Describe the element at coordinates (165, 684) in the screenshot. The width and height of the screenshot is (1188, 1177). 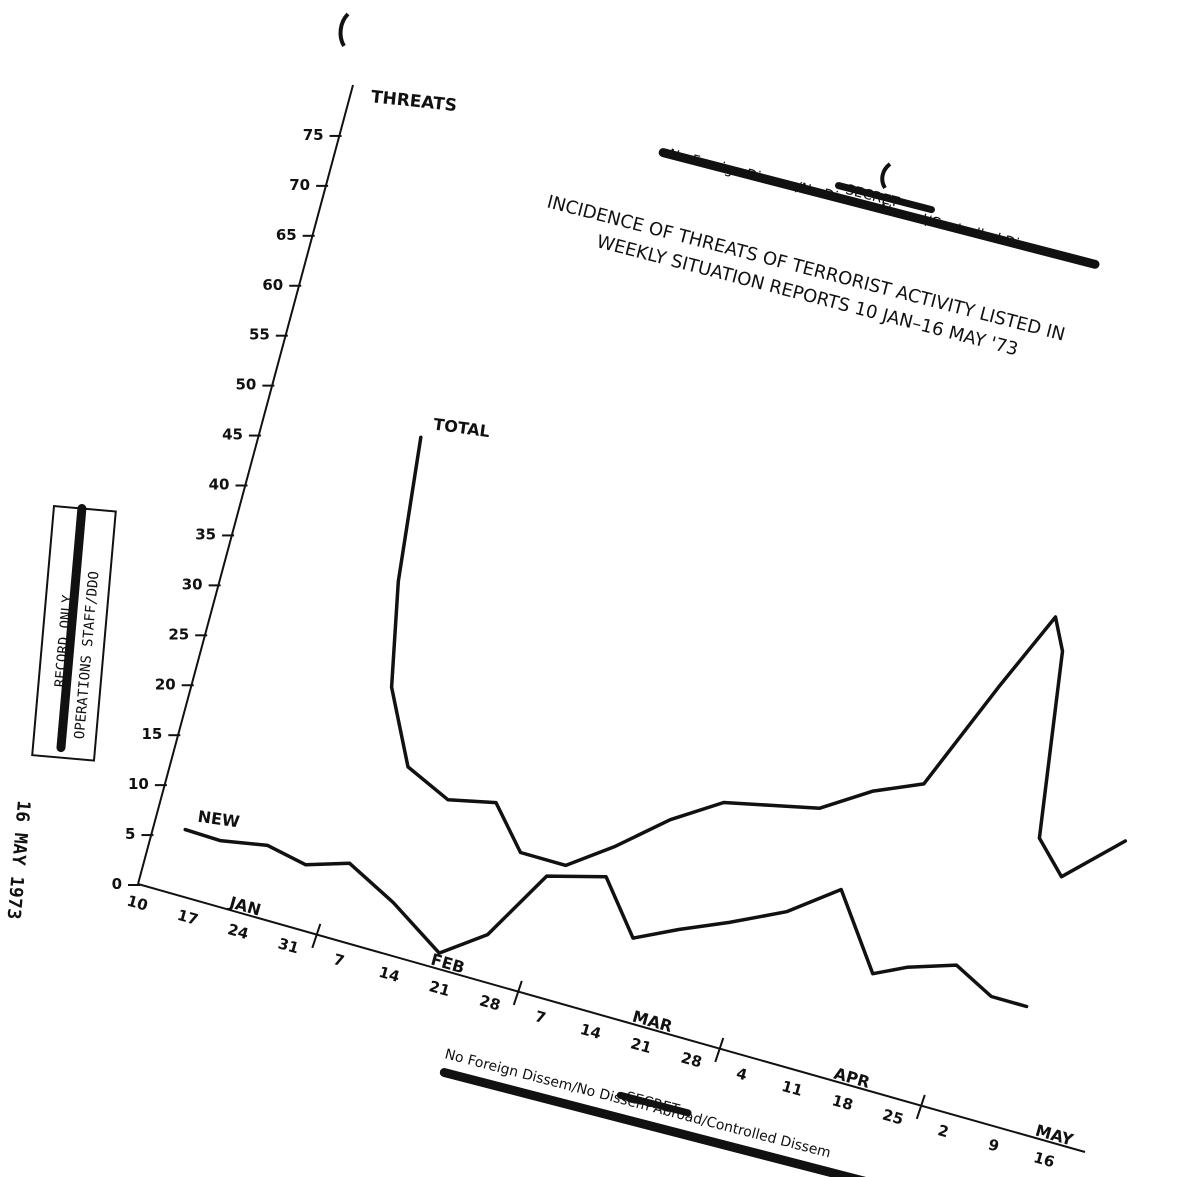
I see `y-tick-label: 20` at that location.